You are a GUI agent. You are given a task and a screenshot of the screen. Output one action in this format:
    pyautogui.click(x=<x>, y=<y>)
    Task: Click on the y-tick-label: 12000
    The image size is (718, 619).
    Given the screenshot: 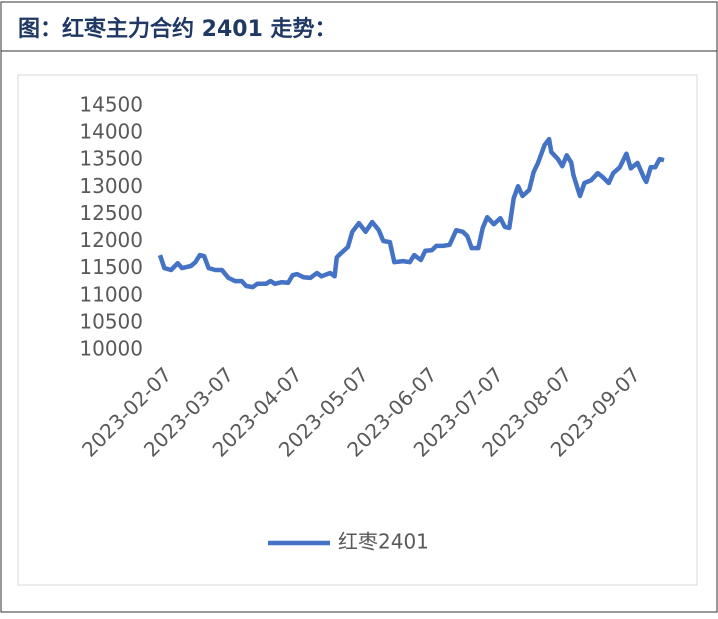 What is the action you would take?
    pyautogui.click(x=111, y=240)
    